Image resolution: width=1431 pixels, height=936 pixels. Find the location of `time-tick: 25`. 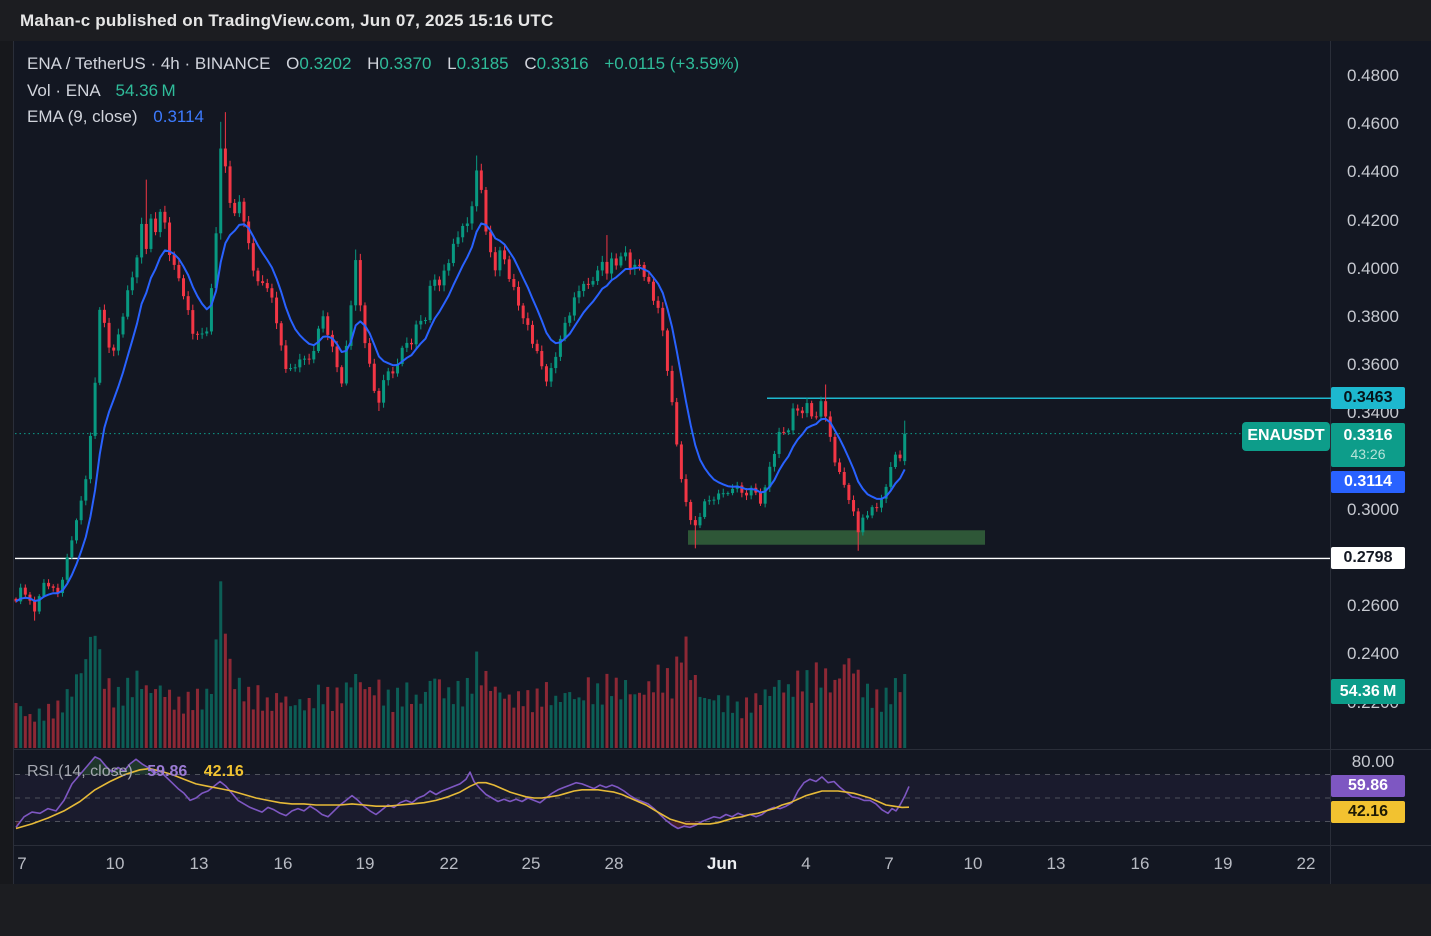

time-tick: 25 is located at coordinates (531, 863).